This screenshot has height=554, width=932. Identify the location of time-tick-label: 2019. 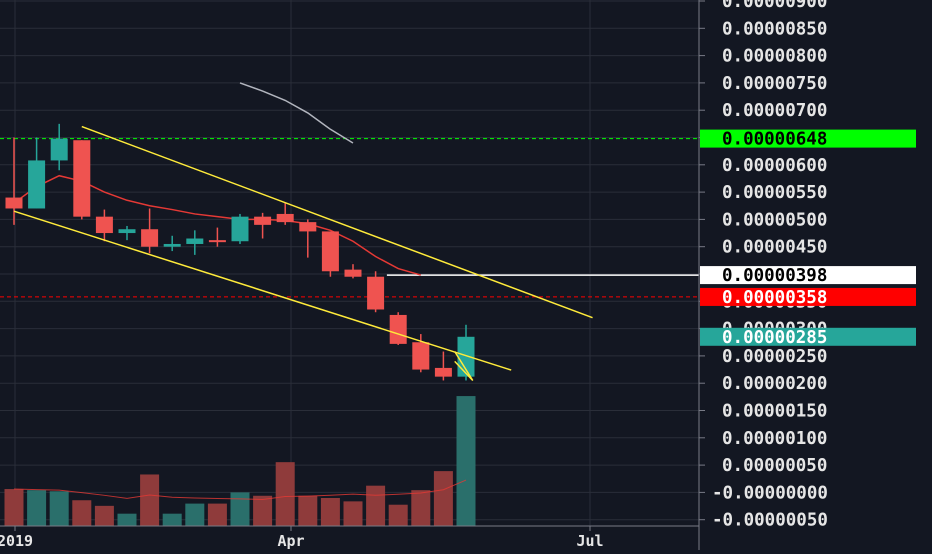
(16, 541).